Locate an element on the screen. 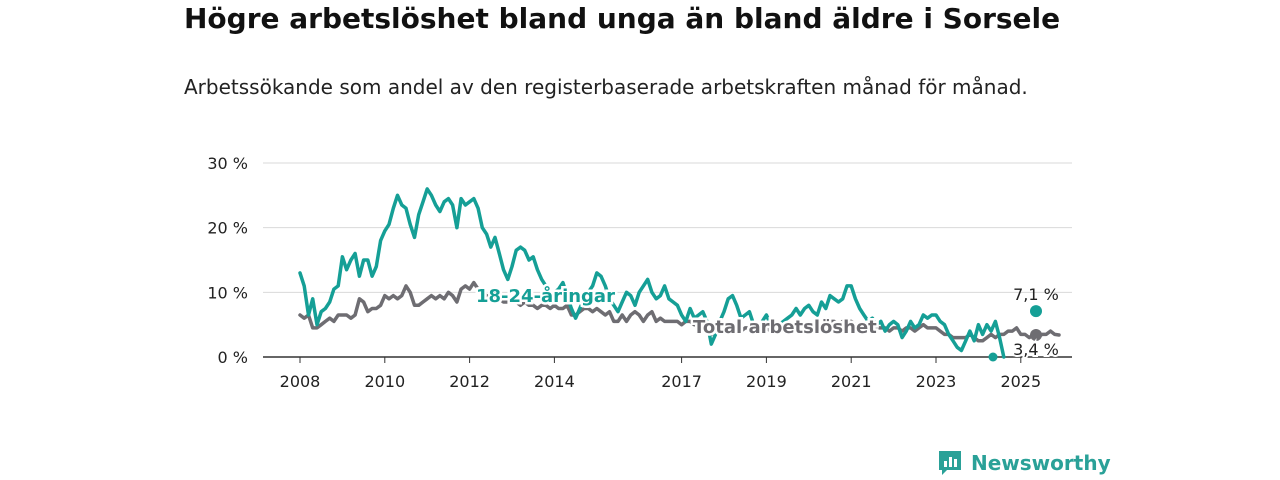  series-label-youth: 18-24-åringar is located at coordinates (545, 296).